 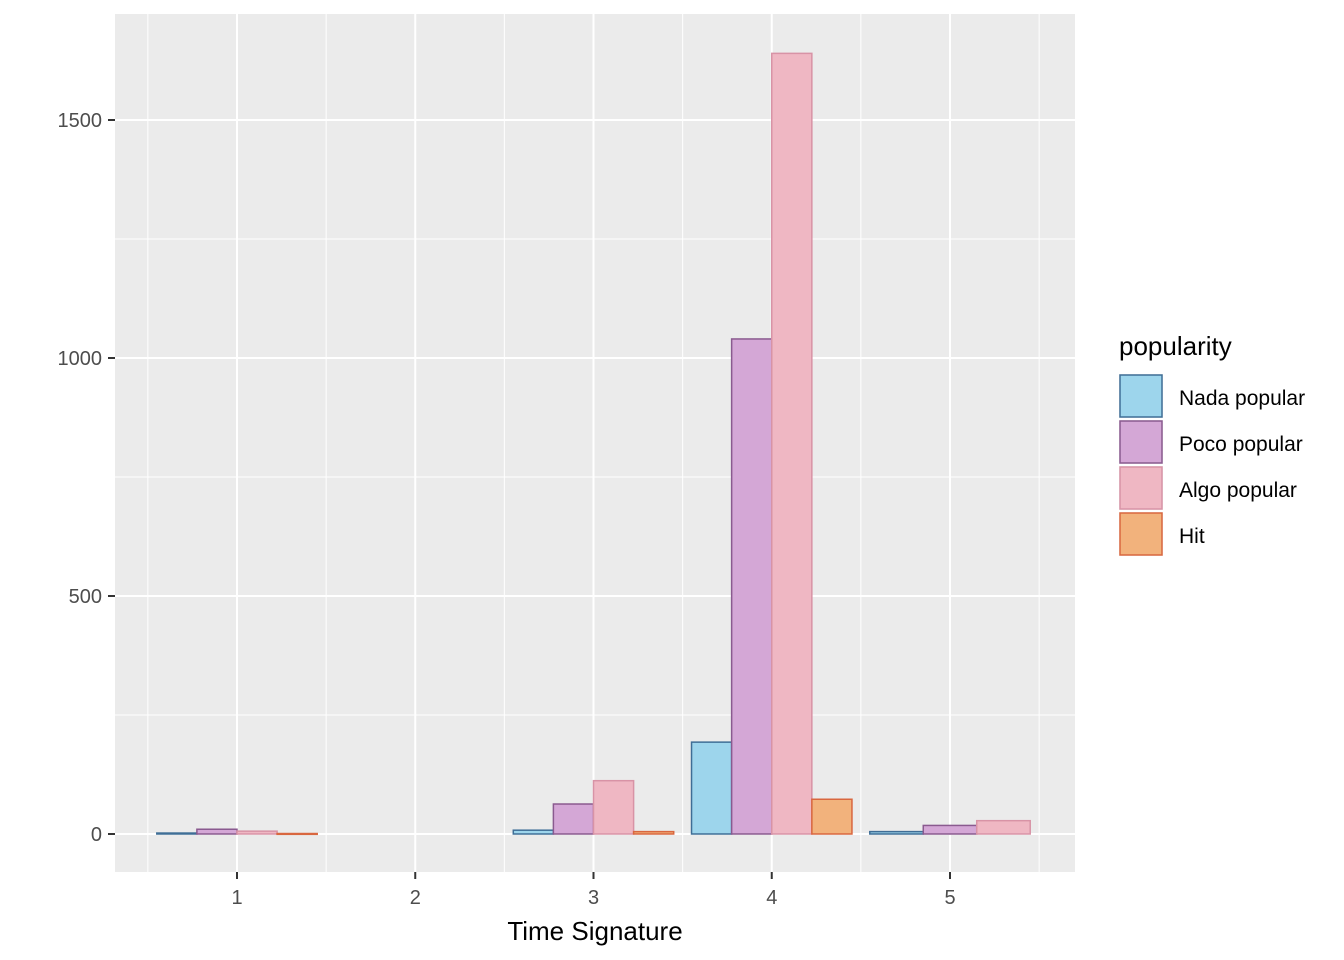 What do you see at coordinates (594, 931) in the screenshot?
I see `x-axis-title: Time Signature` at bounding box center [594, 931].